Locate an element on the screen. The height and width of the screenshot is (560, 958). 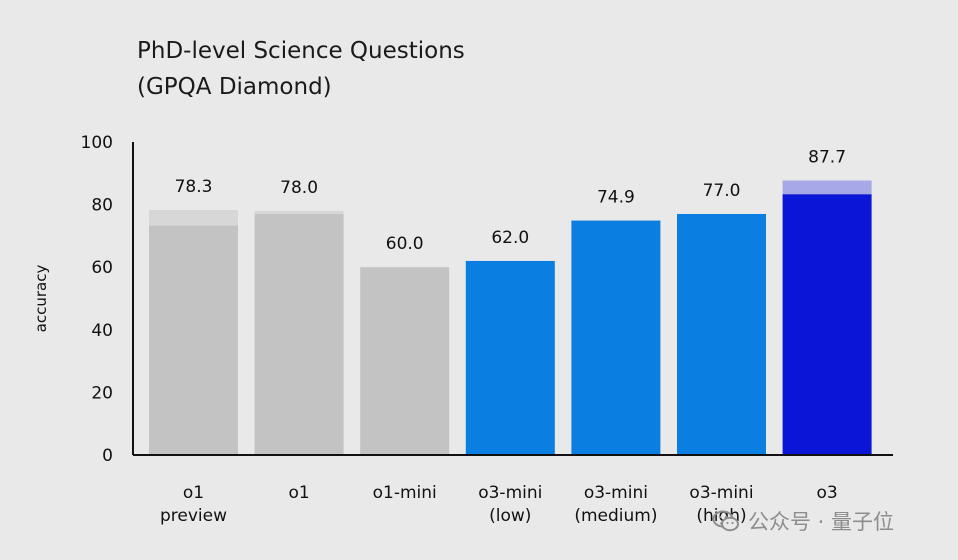
x-tick-label-5-0: o3-mini is located at coordinates (721, 493).